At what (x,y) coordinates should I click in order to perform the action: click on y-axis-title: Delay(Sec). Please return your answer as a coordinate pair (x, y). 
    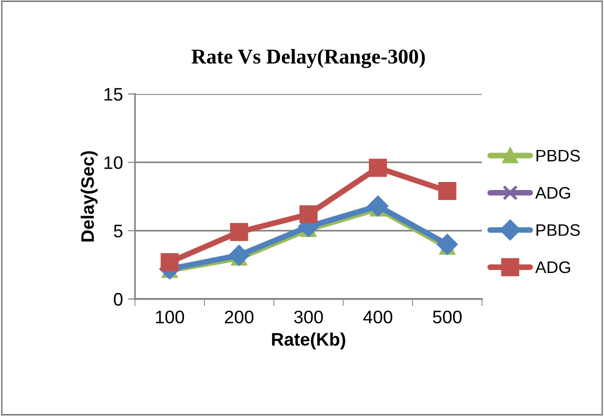
    Looking at the image, I should click on (89, 196).